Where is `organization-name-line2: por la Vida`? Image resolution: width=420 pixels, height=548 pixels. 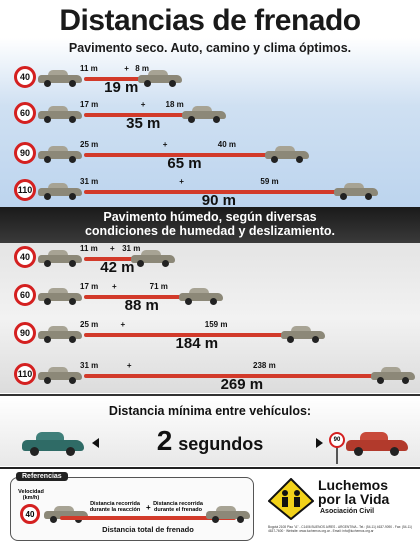 organization-name-line2: por la Vida is located at coordinates (354, 499).